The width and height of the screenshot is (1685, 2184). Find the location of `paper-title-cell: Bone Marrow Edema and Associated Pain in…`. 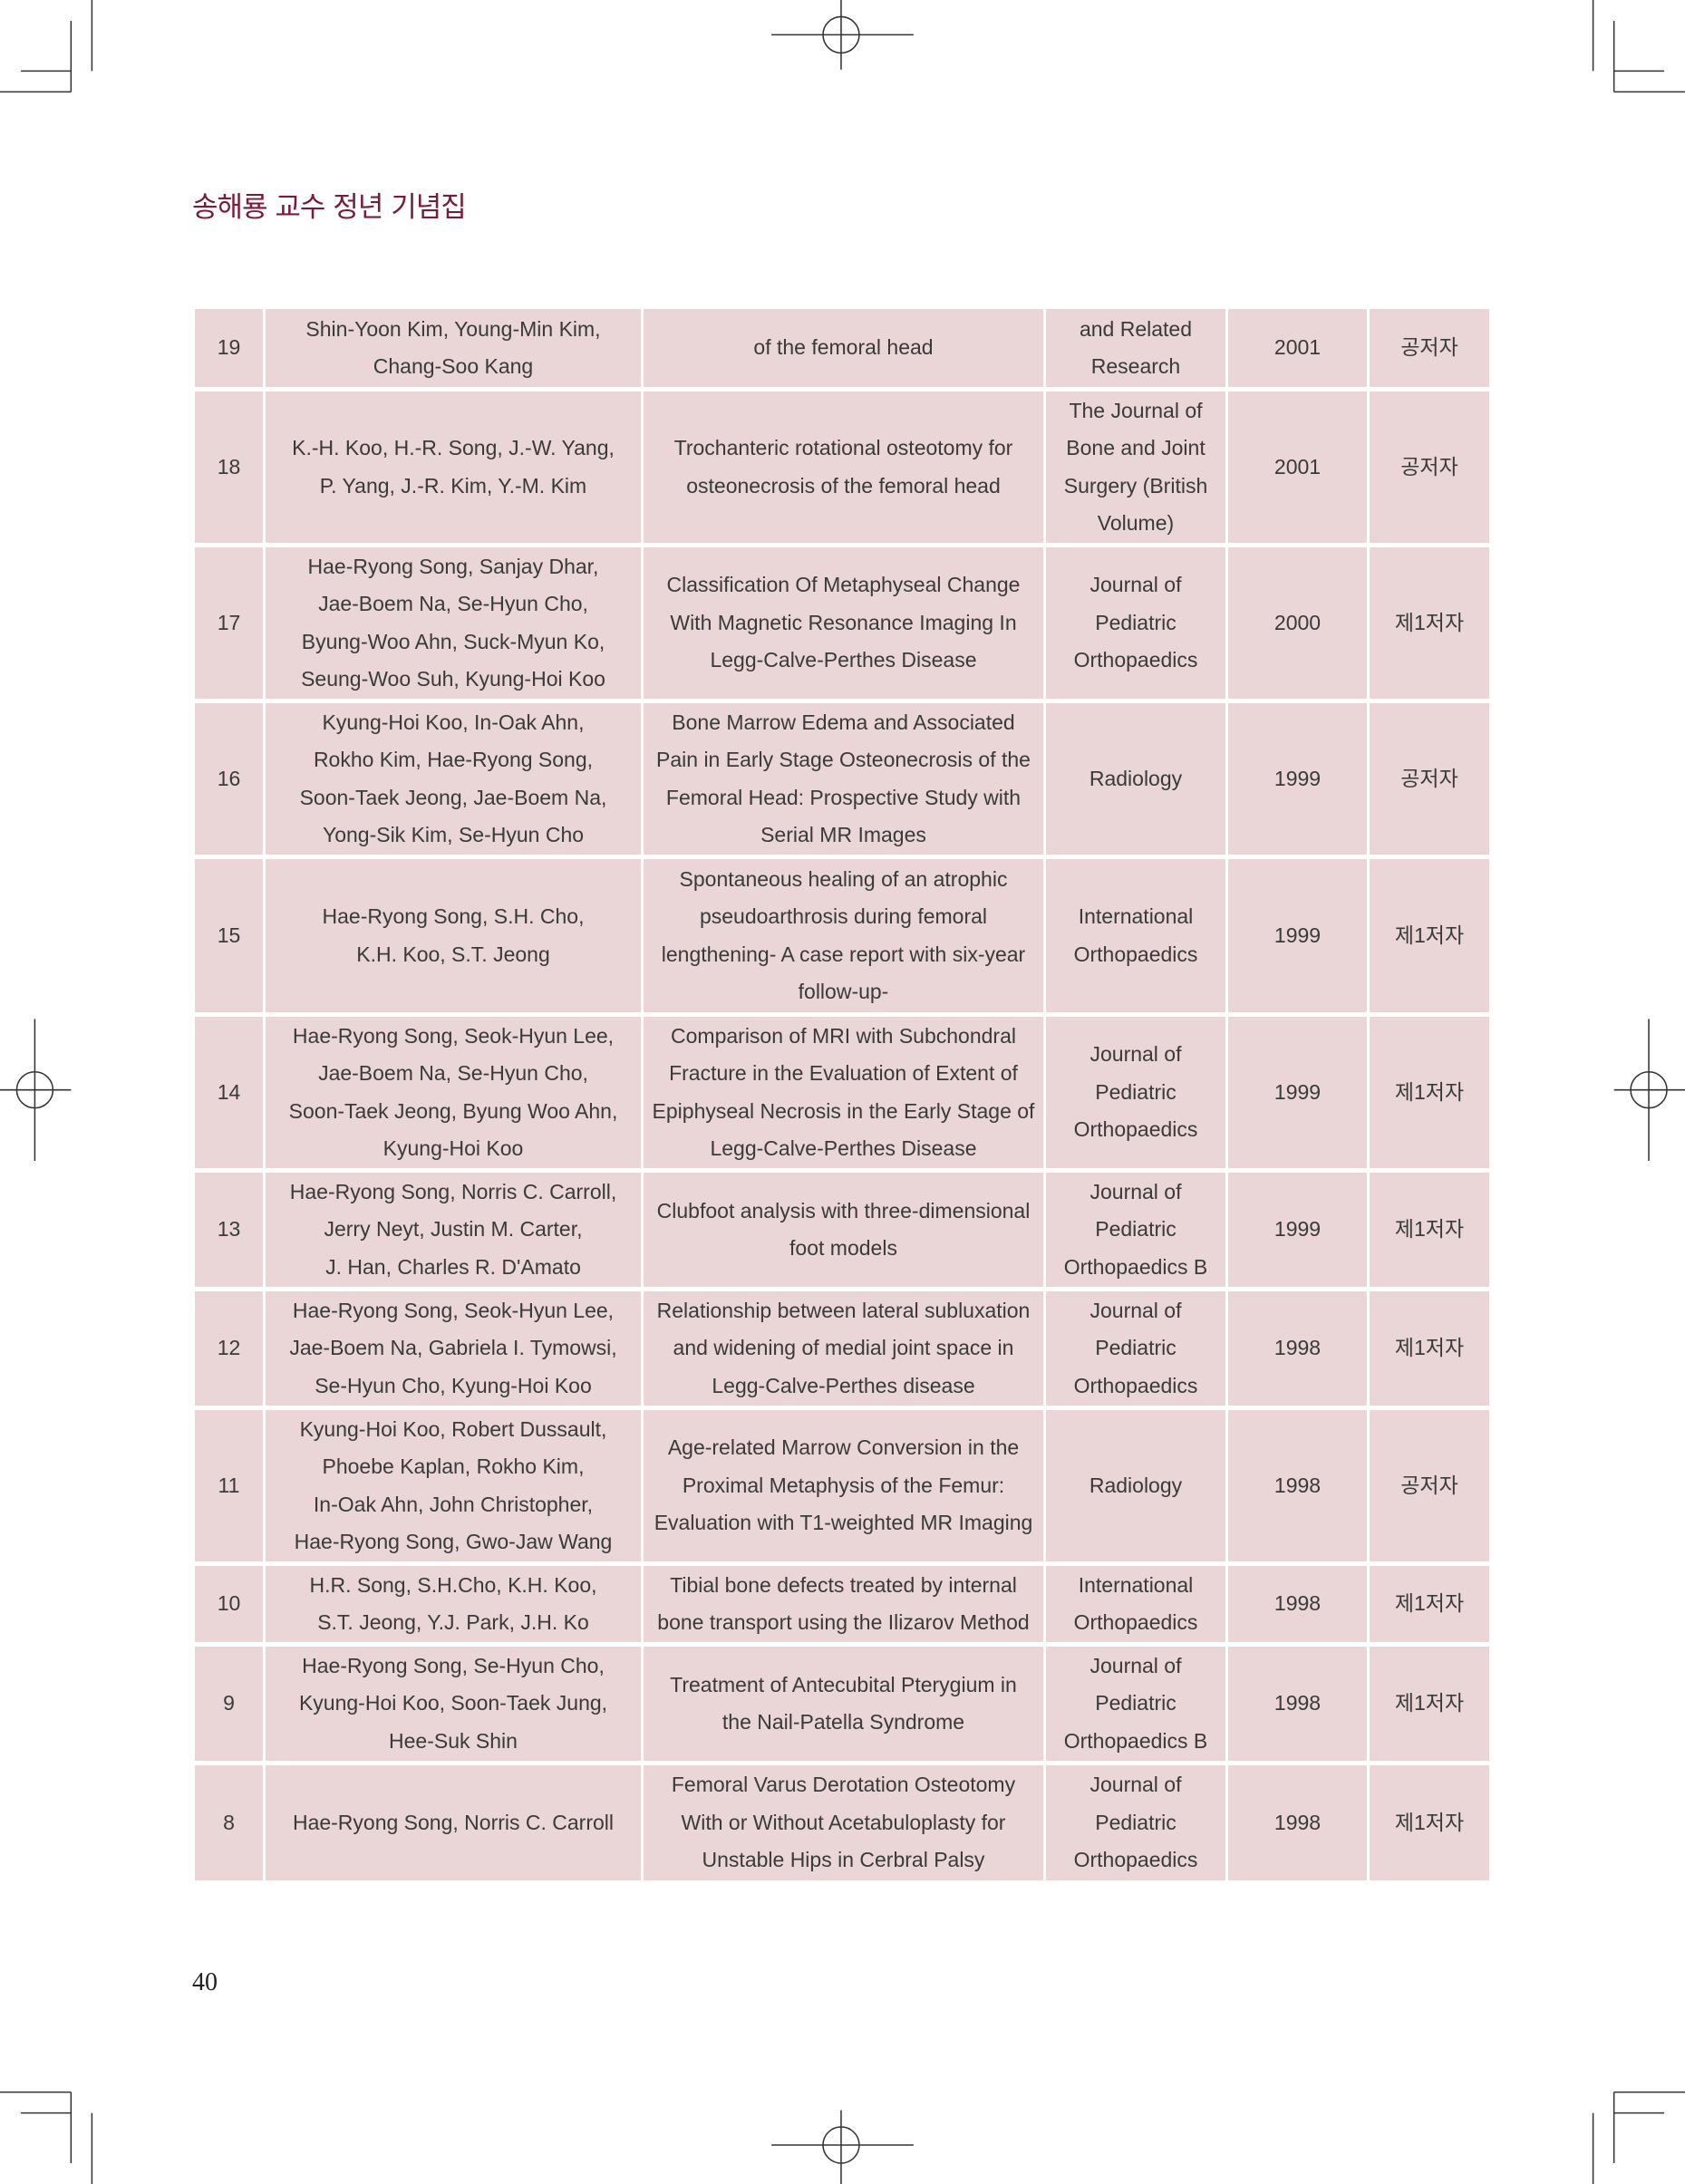

paper-title-cell: Bone Marrow Edema and Associated Pain in… is located at coordinates (844, 779).